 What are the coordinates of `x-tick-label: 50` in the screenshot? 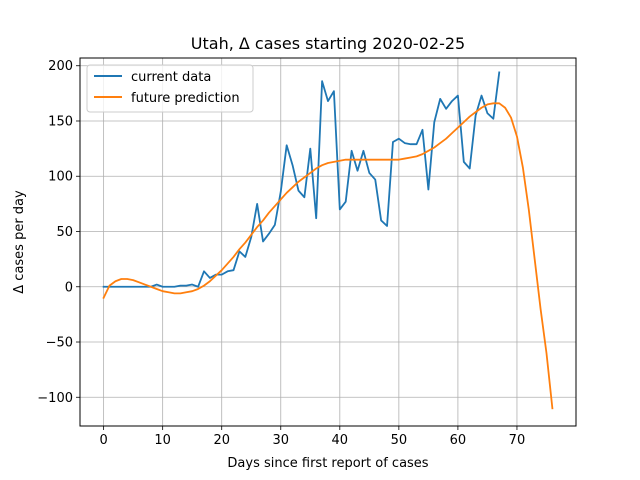 It's located at (399, 440).